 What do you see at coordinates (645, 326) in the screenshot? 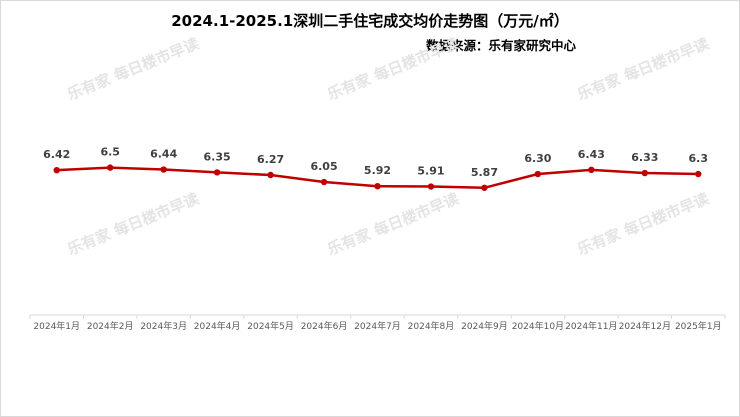
I see `x-tick-label: 2024年12月` at bounding box center [645, 326].